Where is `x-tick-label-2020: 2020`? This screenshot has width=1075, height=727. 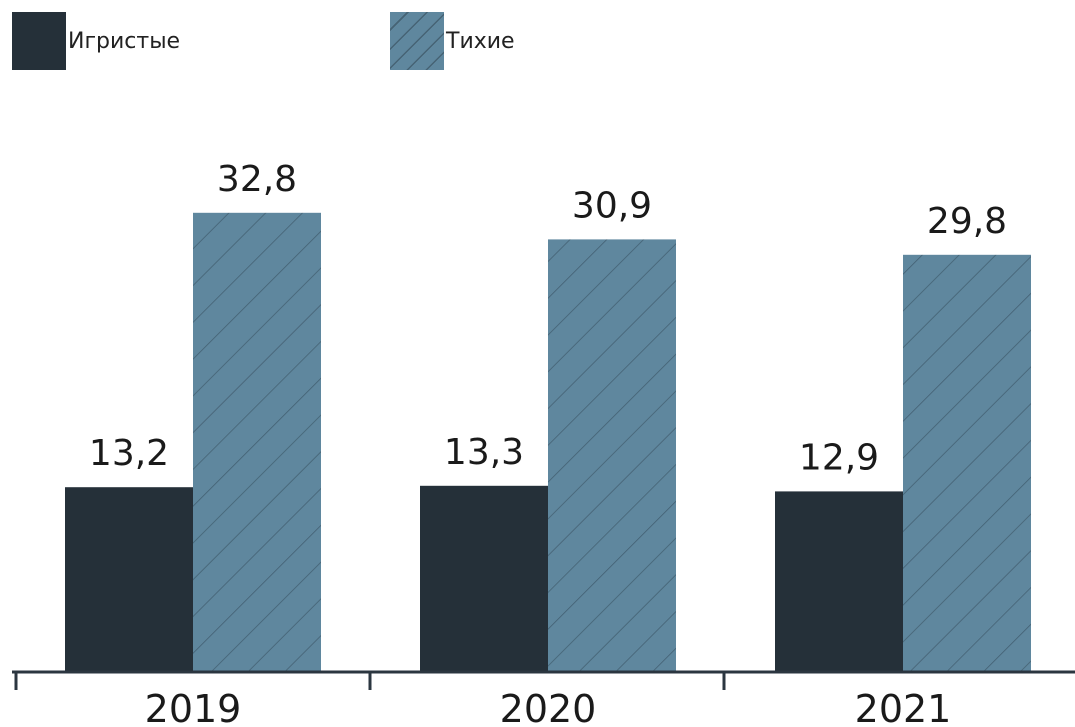 x-tick-label-2020: 2020 is located at coordinates (548, 707).